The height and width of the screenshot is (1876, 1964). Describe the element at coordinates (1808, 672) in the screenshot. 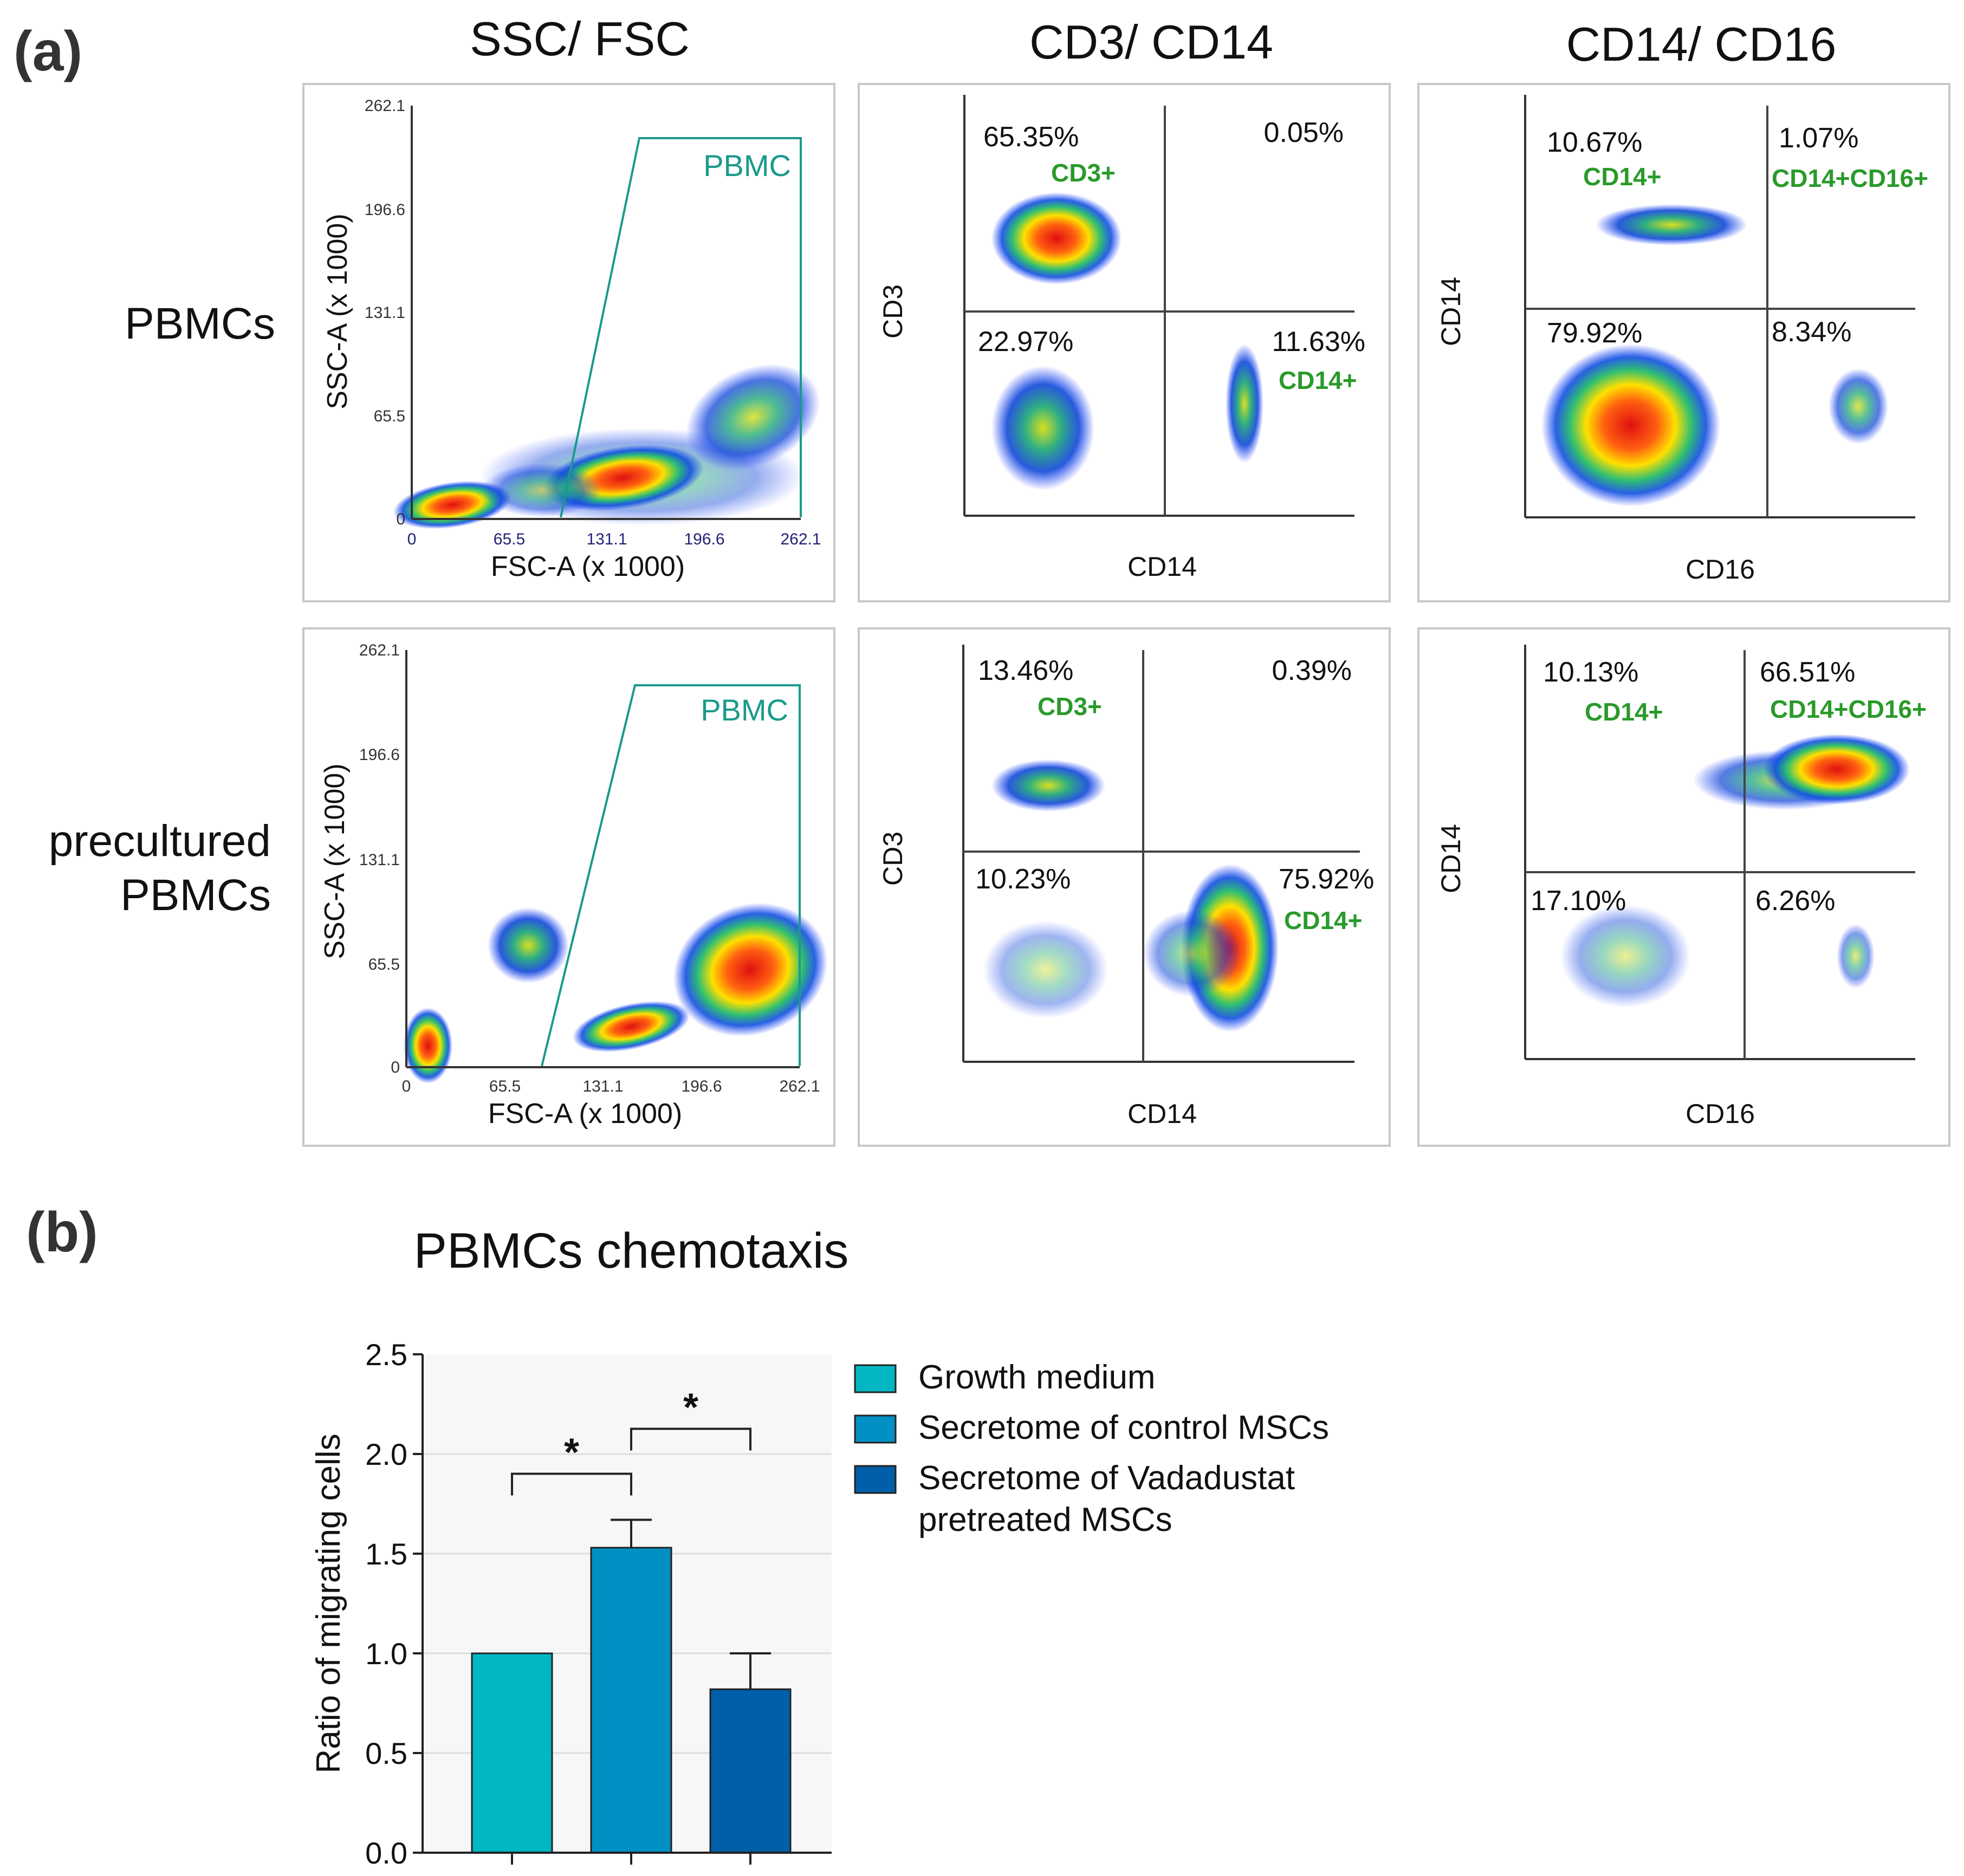

I see `quadrant-value-ur: 66.51%` at that location.